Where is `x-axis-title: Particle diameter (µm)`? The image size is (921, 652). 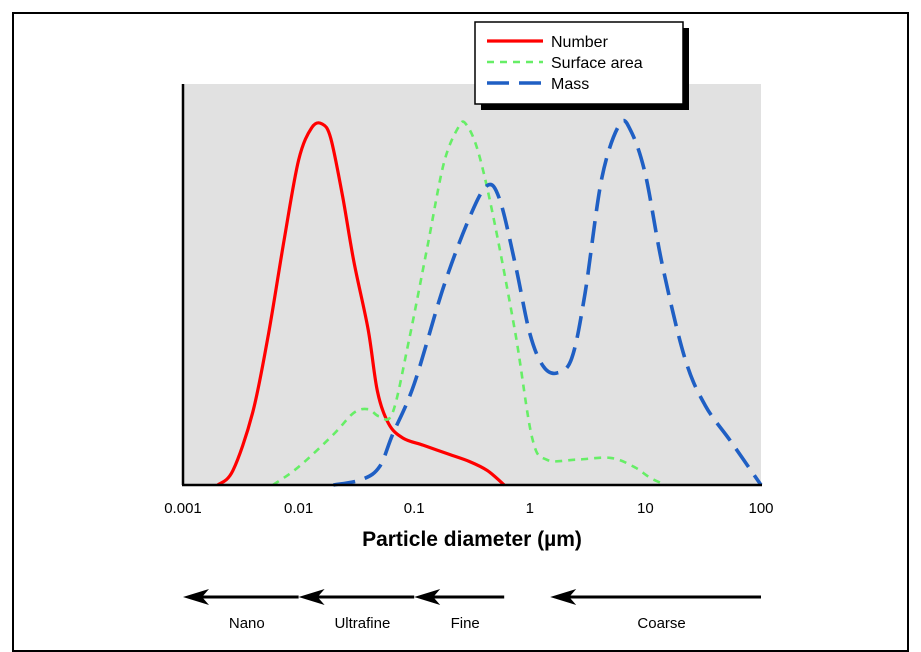
x-axis-title: Particle diameter (µm) is located at coordinates (472, 539).